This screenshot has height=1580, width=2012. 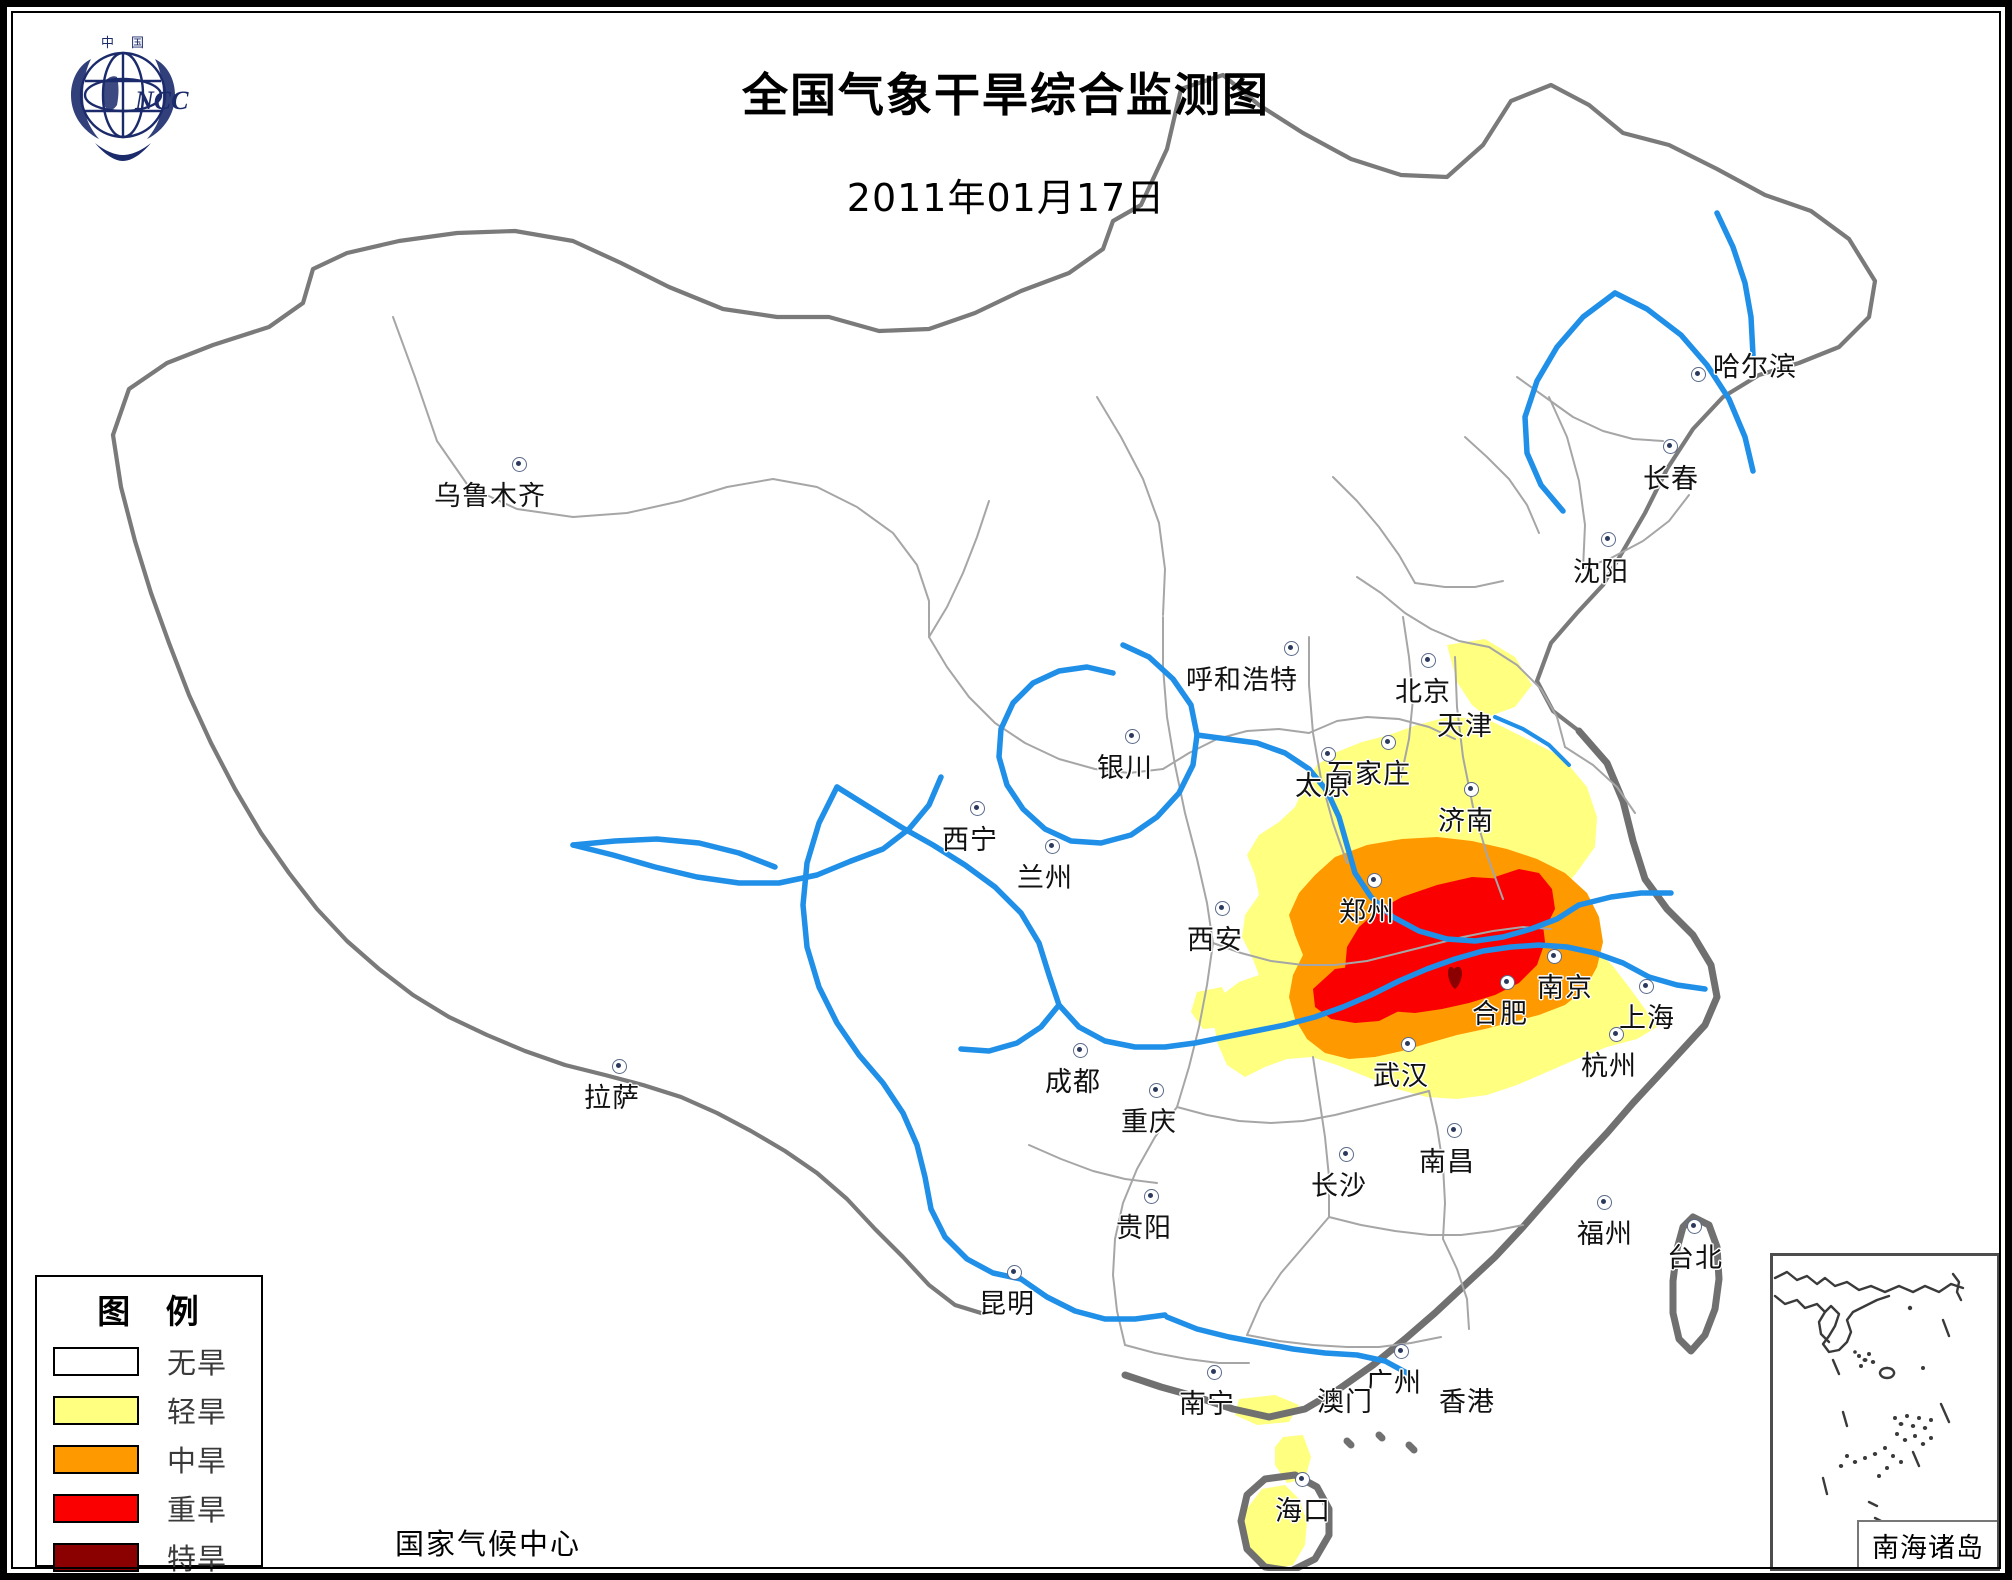 I want to click on east-coast-water, so click(x=1532, y=741).